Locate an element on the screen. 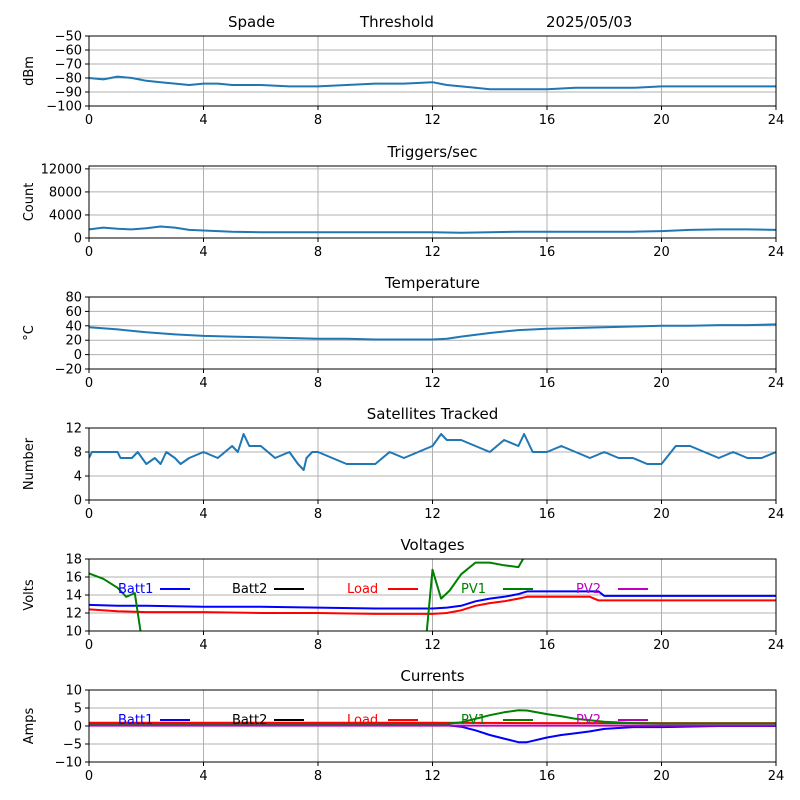  y-tick-label: 80 is located at coordinates (73, 298).